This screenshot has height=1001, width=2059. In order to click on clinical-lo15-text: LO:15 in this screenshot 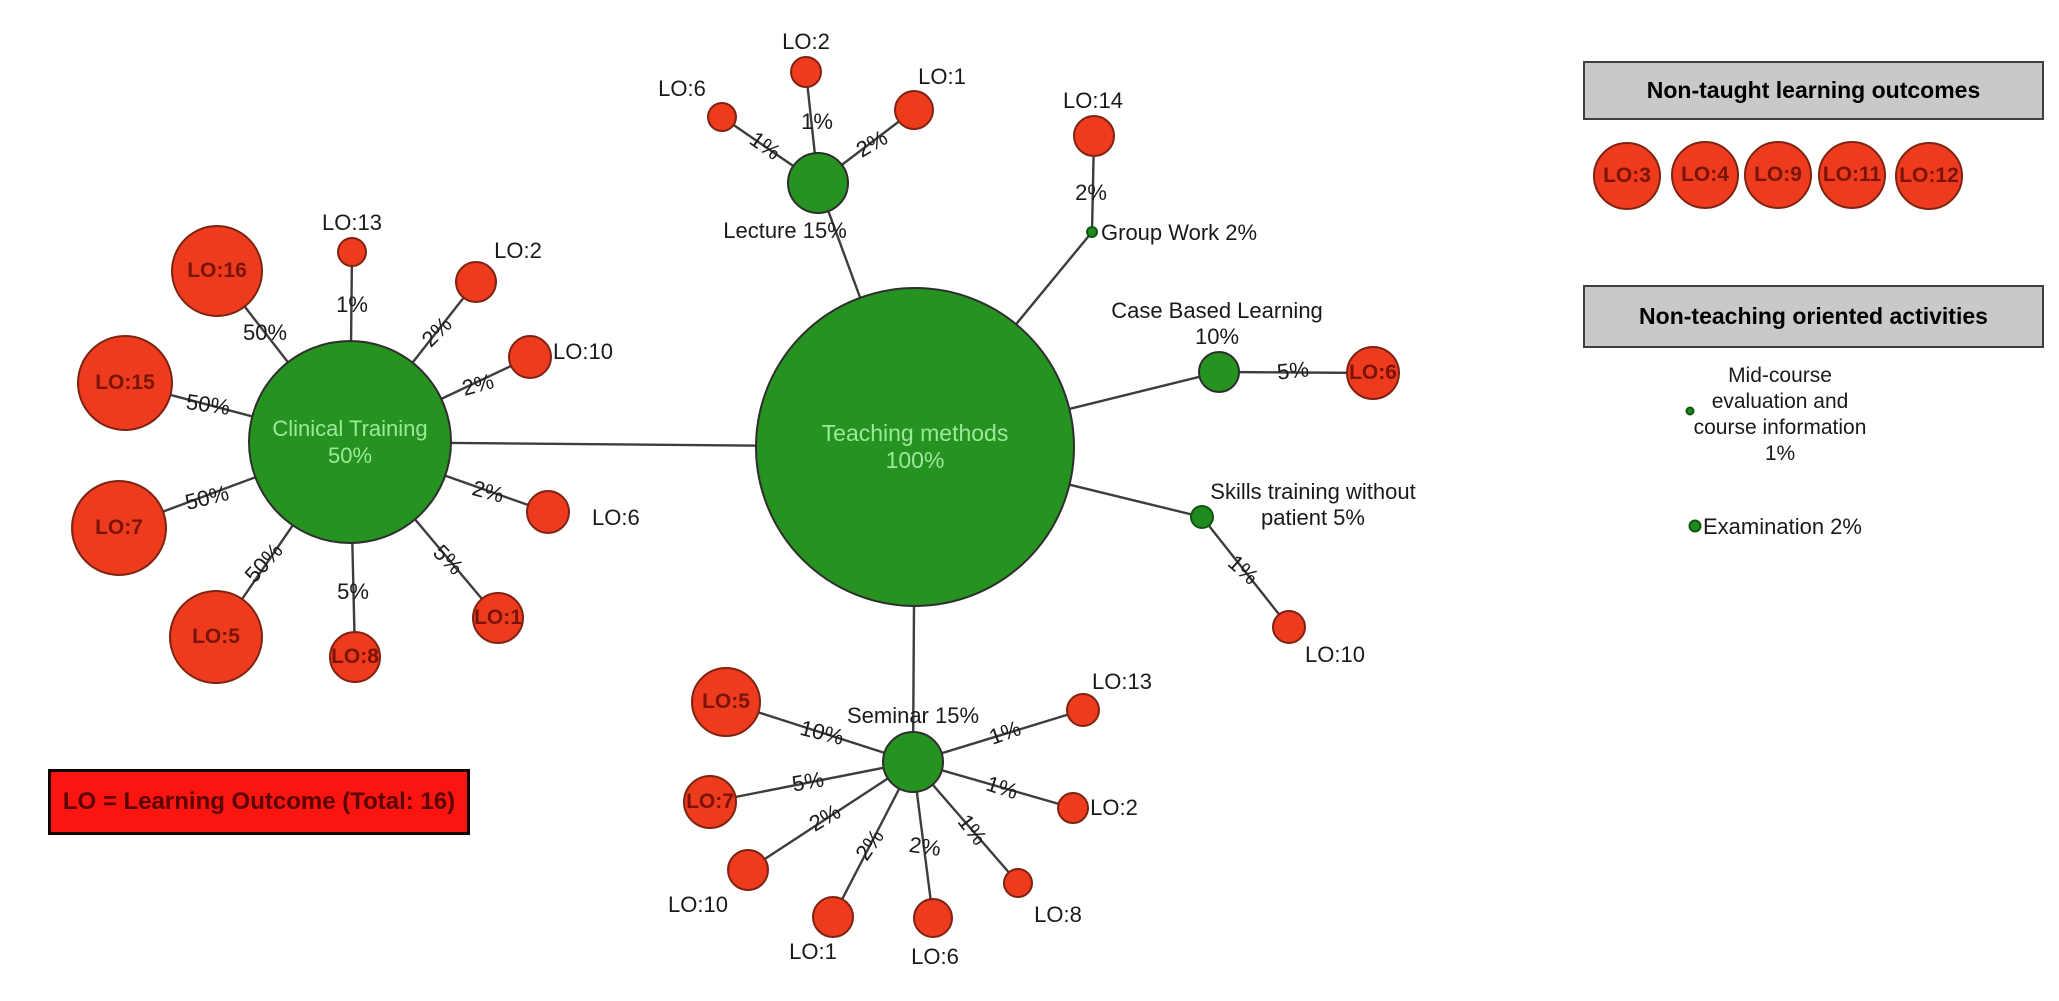, I will do `click(125, 382)`.